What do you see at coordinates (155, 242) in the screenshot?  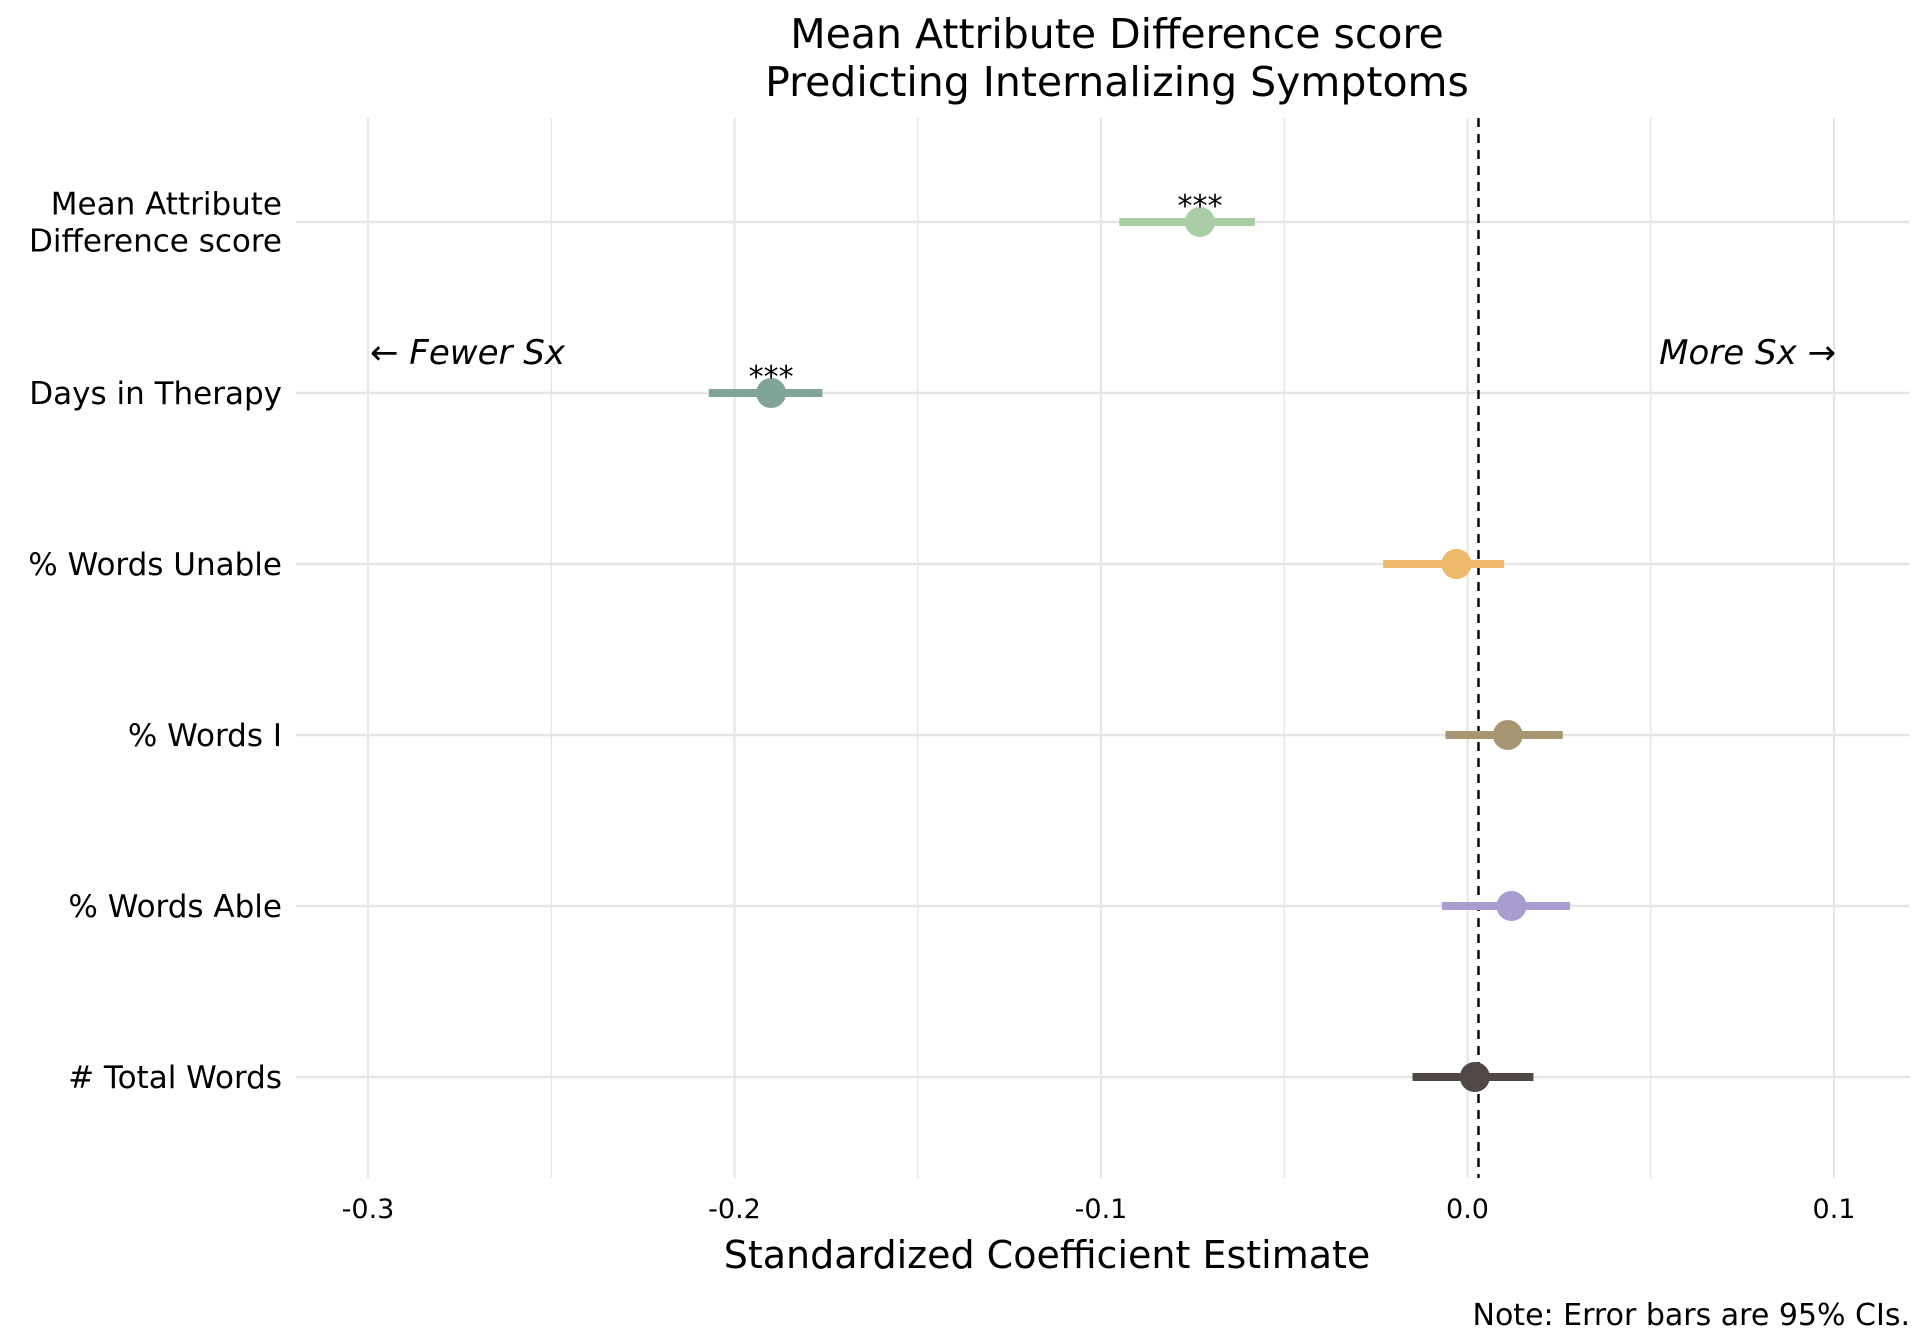 I see `y-axis-label: Difference score` at bounding box center [155, 242].